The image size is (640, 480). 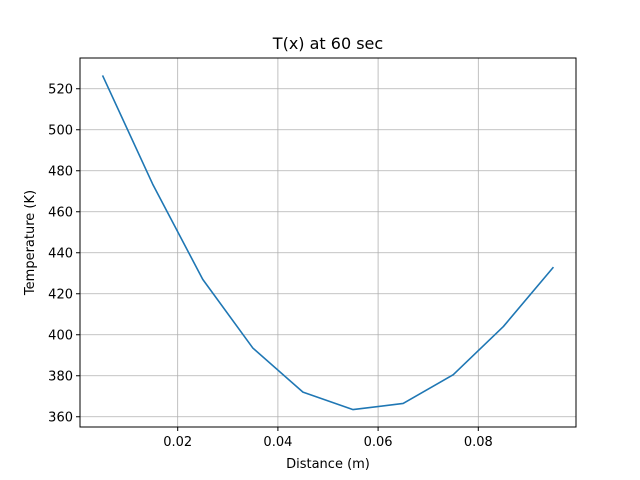 I want to click on y-tick-label: 460, so click(x=60, y=212).